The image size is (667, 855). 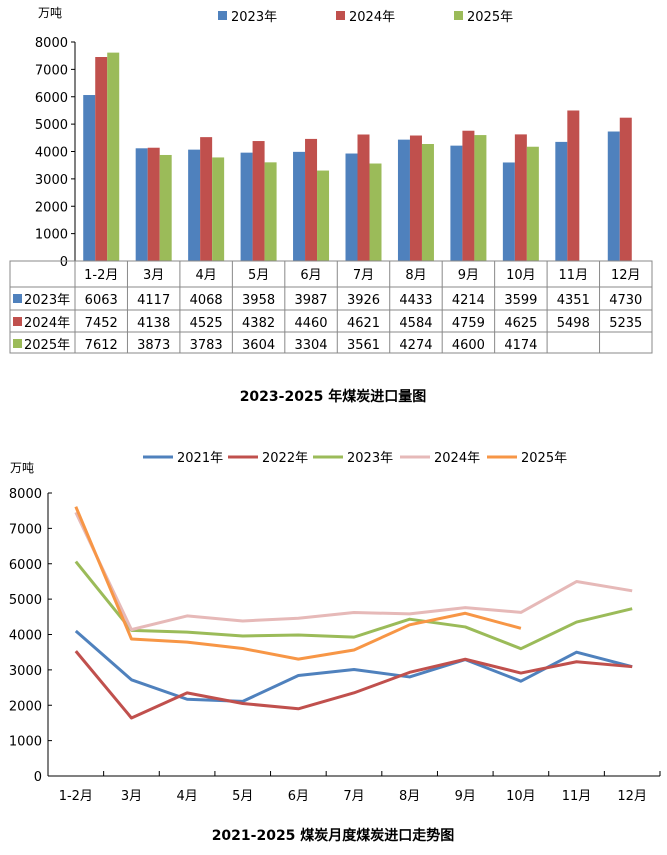 What do you see at coordinates (47, 323) in the screenshot?
I see `row-header: 2024年` at bounding box center [47, 323].